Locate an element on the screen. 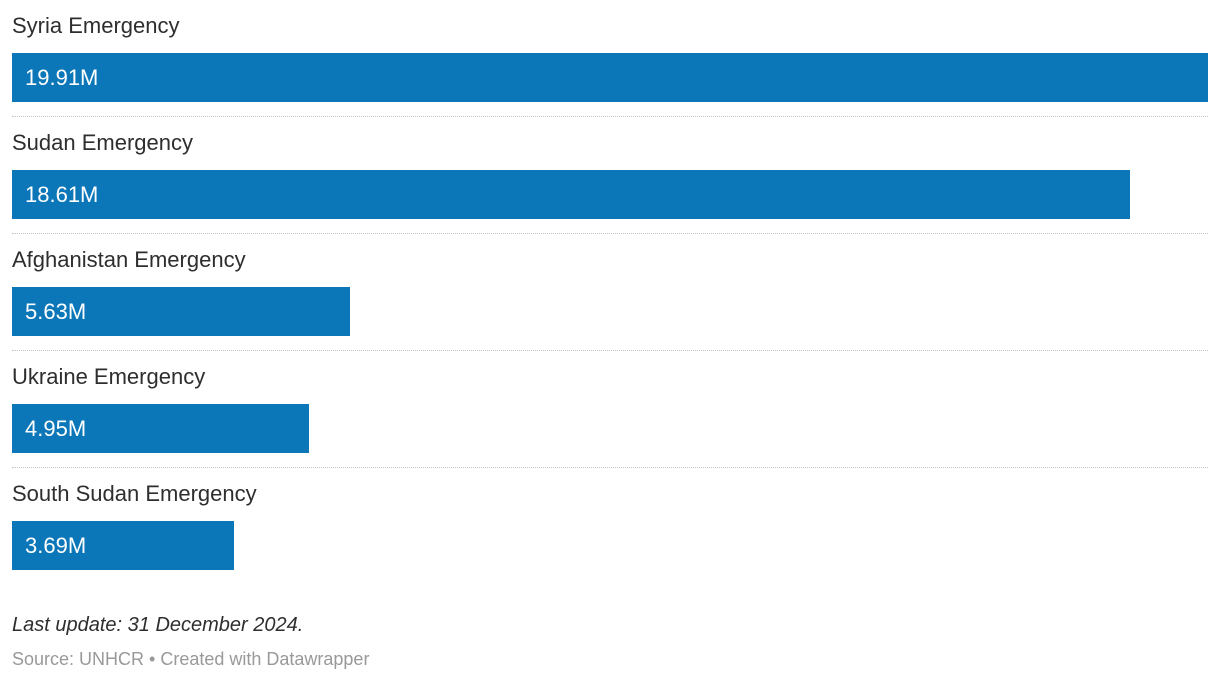 This screenshot has width=1220, height=680. category-label: South Sudan Emergency is located at coordinates (134, 493).